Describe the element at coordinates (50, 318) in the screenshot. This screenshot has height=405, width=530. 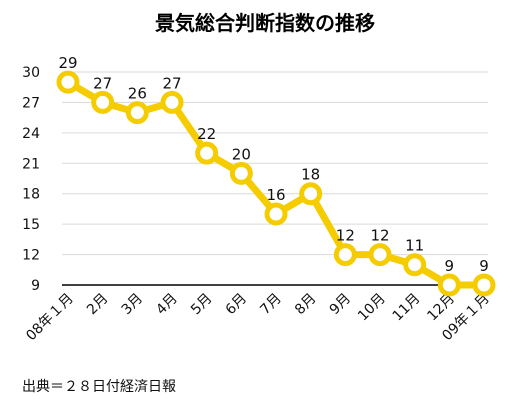
I see `x-tick-label: 08年１月` at that location.